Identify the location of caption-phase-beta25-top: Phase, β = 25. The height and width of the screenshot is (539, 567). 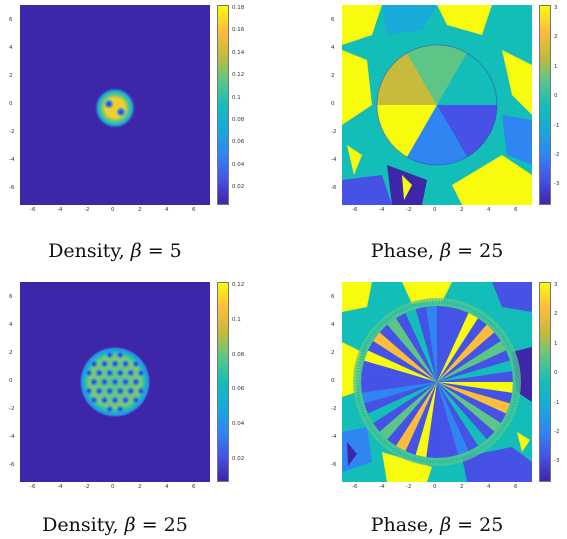
(437, 251).